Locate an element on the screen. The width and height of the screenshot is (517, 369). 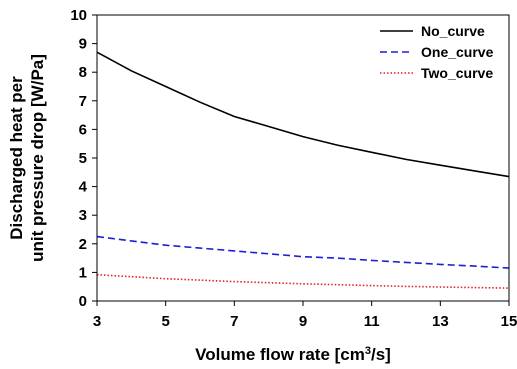
y-tick-label: 9 is located at coordinates (83, 44).